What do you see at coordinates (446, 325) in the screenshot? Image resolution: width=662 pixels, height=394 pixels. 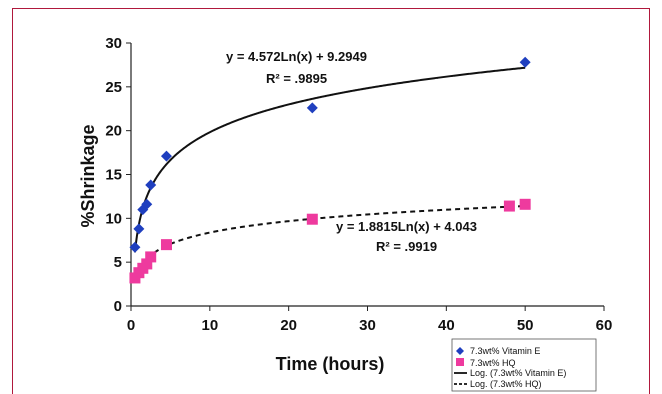 I see `x-tick-label: 40` at bounding box center [446, 325].